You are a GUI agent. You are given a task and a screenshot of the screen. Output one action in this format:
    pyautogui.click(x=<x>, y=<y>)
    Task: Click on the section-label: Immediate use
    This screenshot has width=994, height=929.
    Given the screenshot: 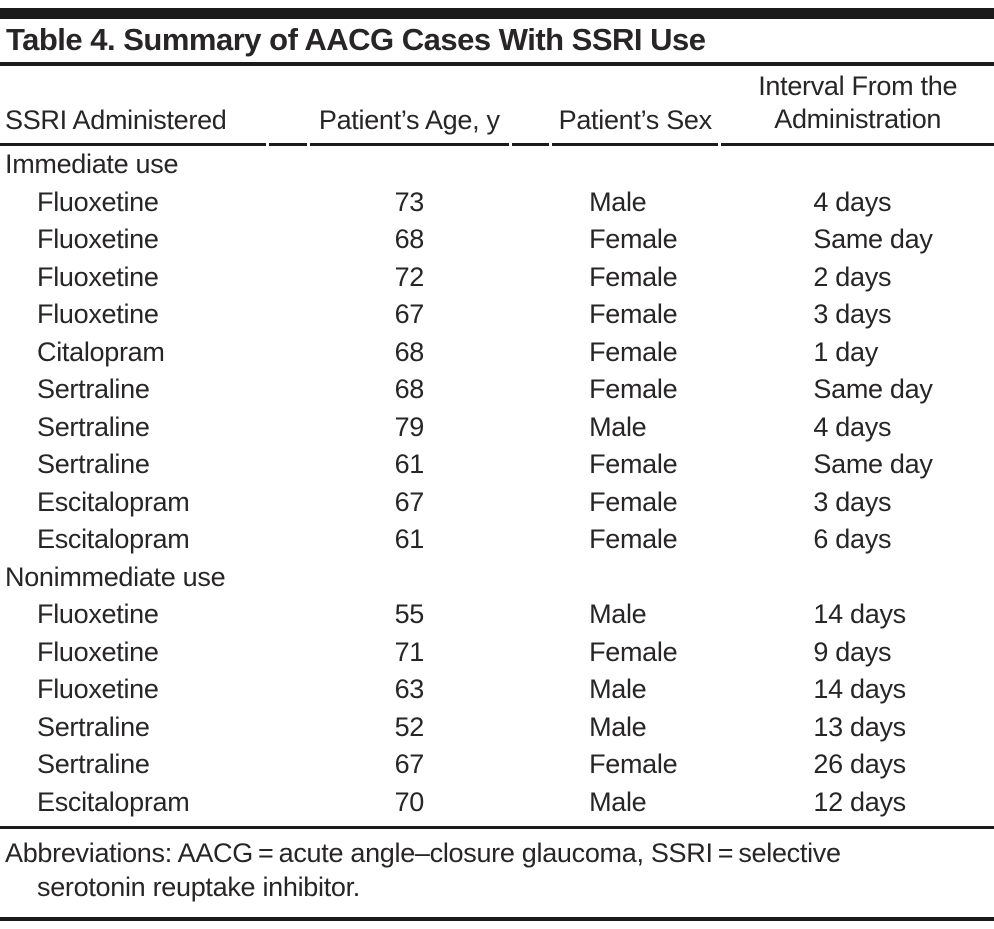 What is the action you would take?
    pyautogui.click(x=92, y=164)
    